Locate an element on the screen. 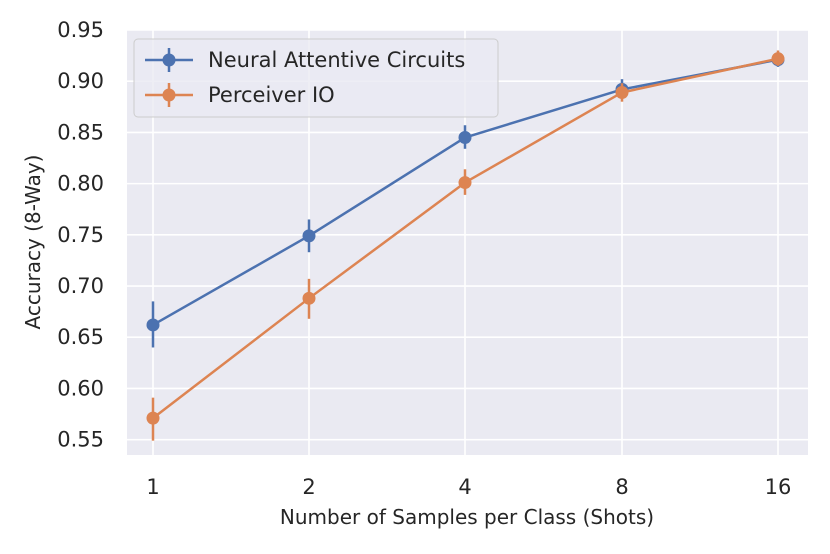 This screenshot has height=554, width=830. legend-label-nac: Neural Attentive Circuits is located at coordinates (336, 60).